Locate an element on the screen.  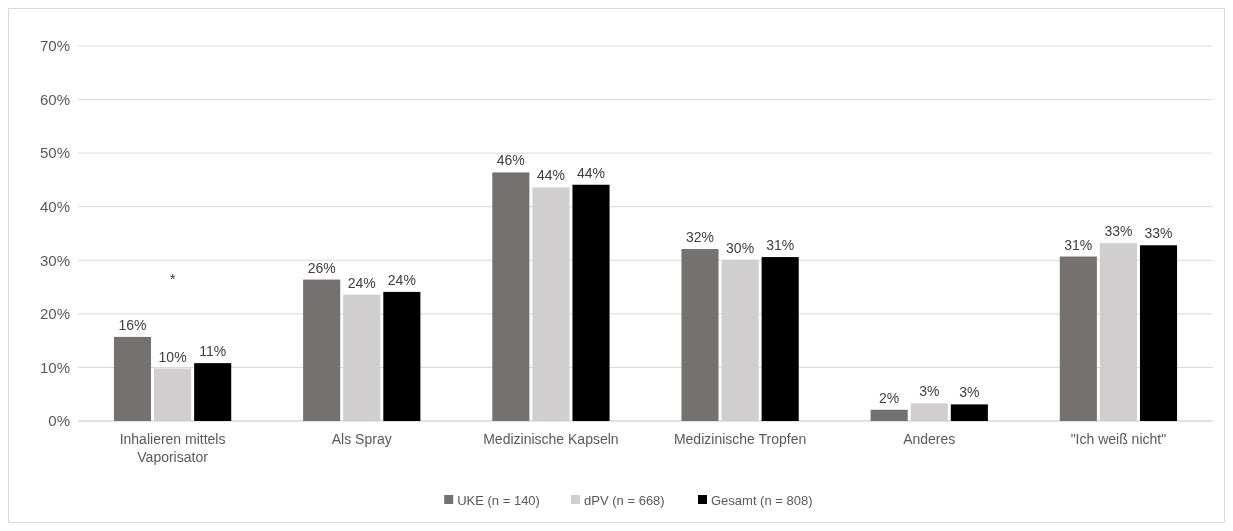
data-label: 26% is located at coordinates (321, 267).